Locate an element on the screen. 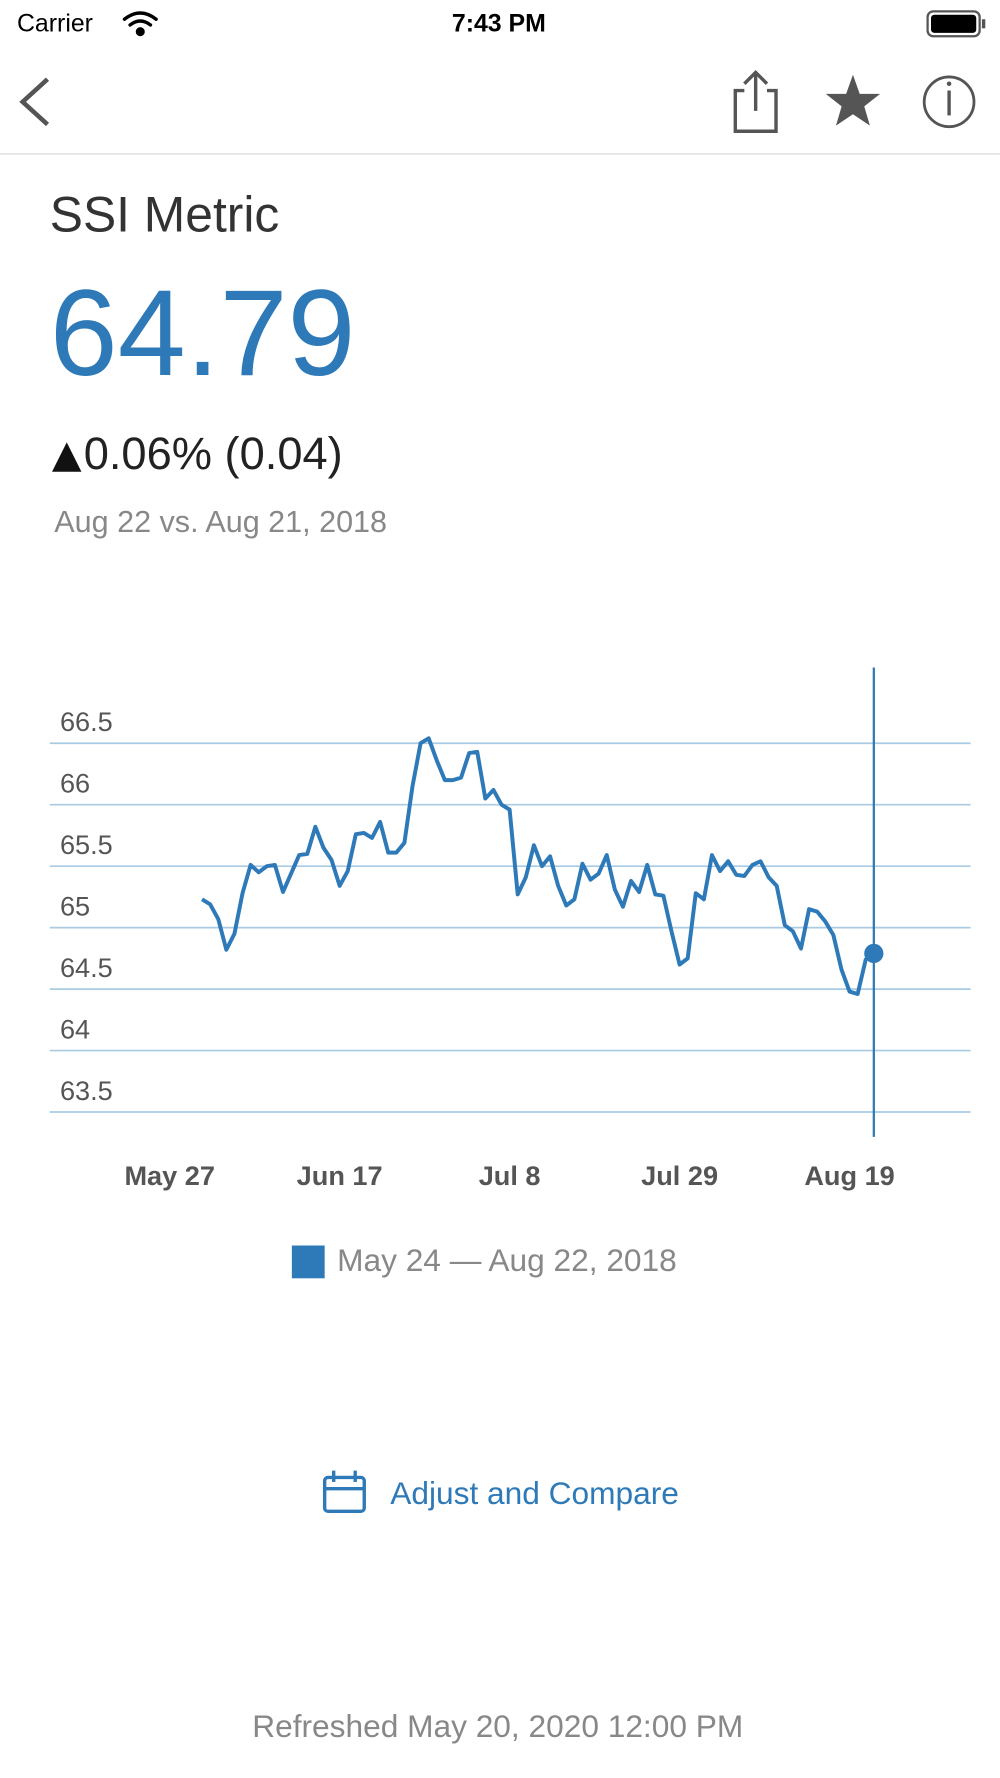  up-arrow is located at coordinates (67, 457).